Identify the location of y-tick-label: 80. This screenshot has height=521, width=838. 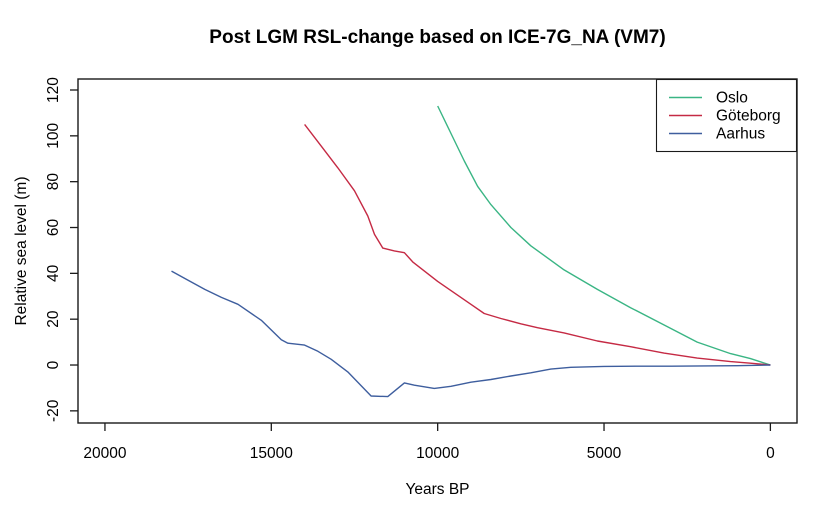
(53, 182).